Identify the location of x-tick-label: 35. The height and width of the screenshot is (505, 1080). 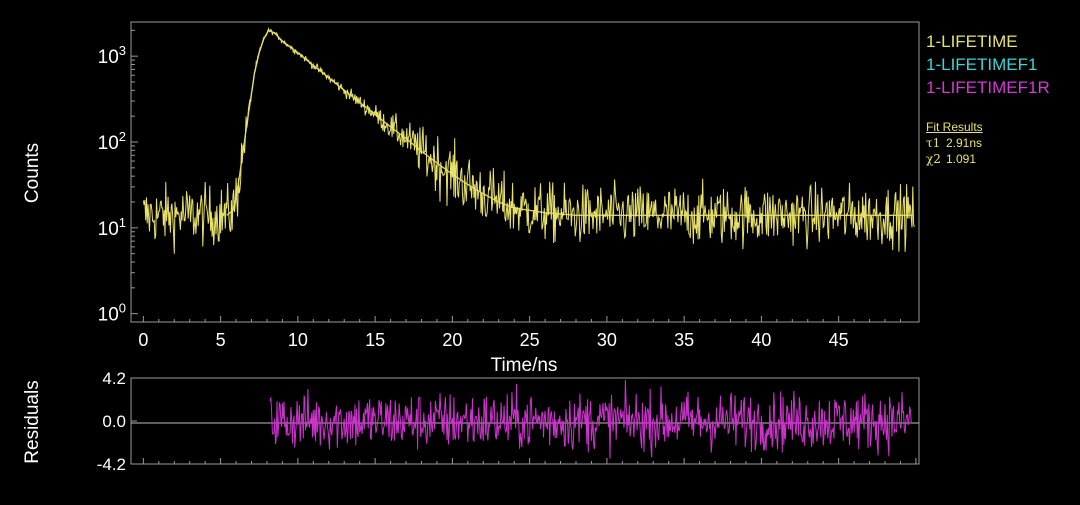
(684, 340).